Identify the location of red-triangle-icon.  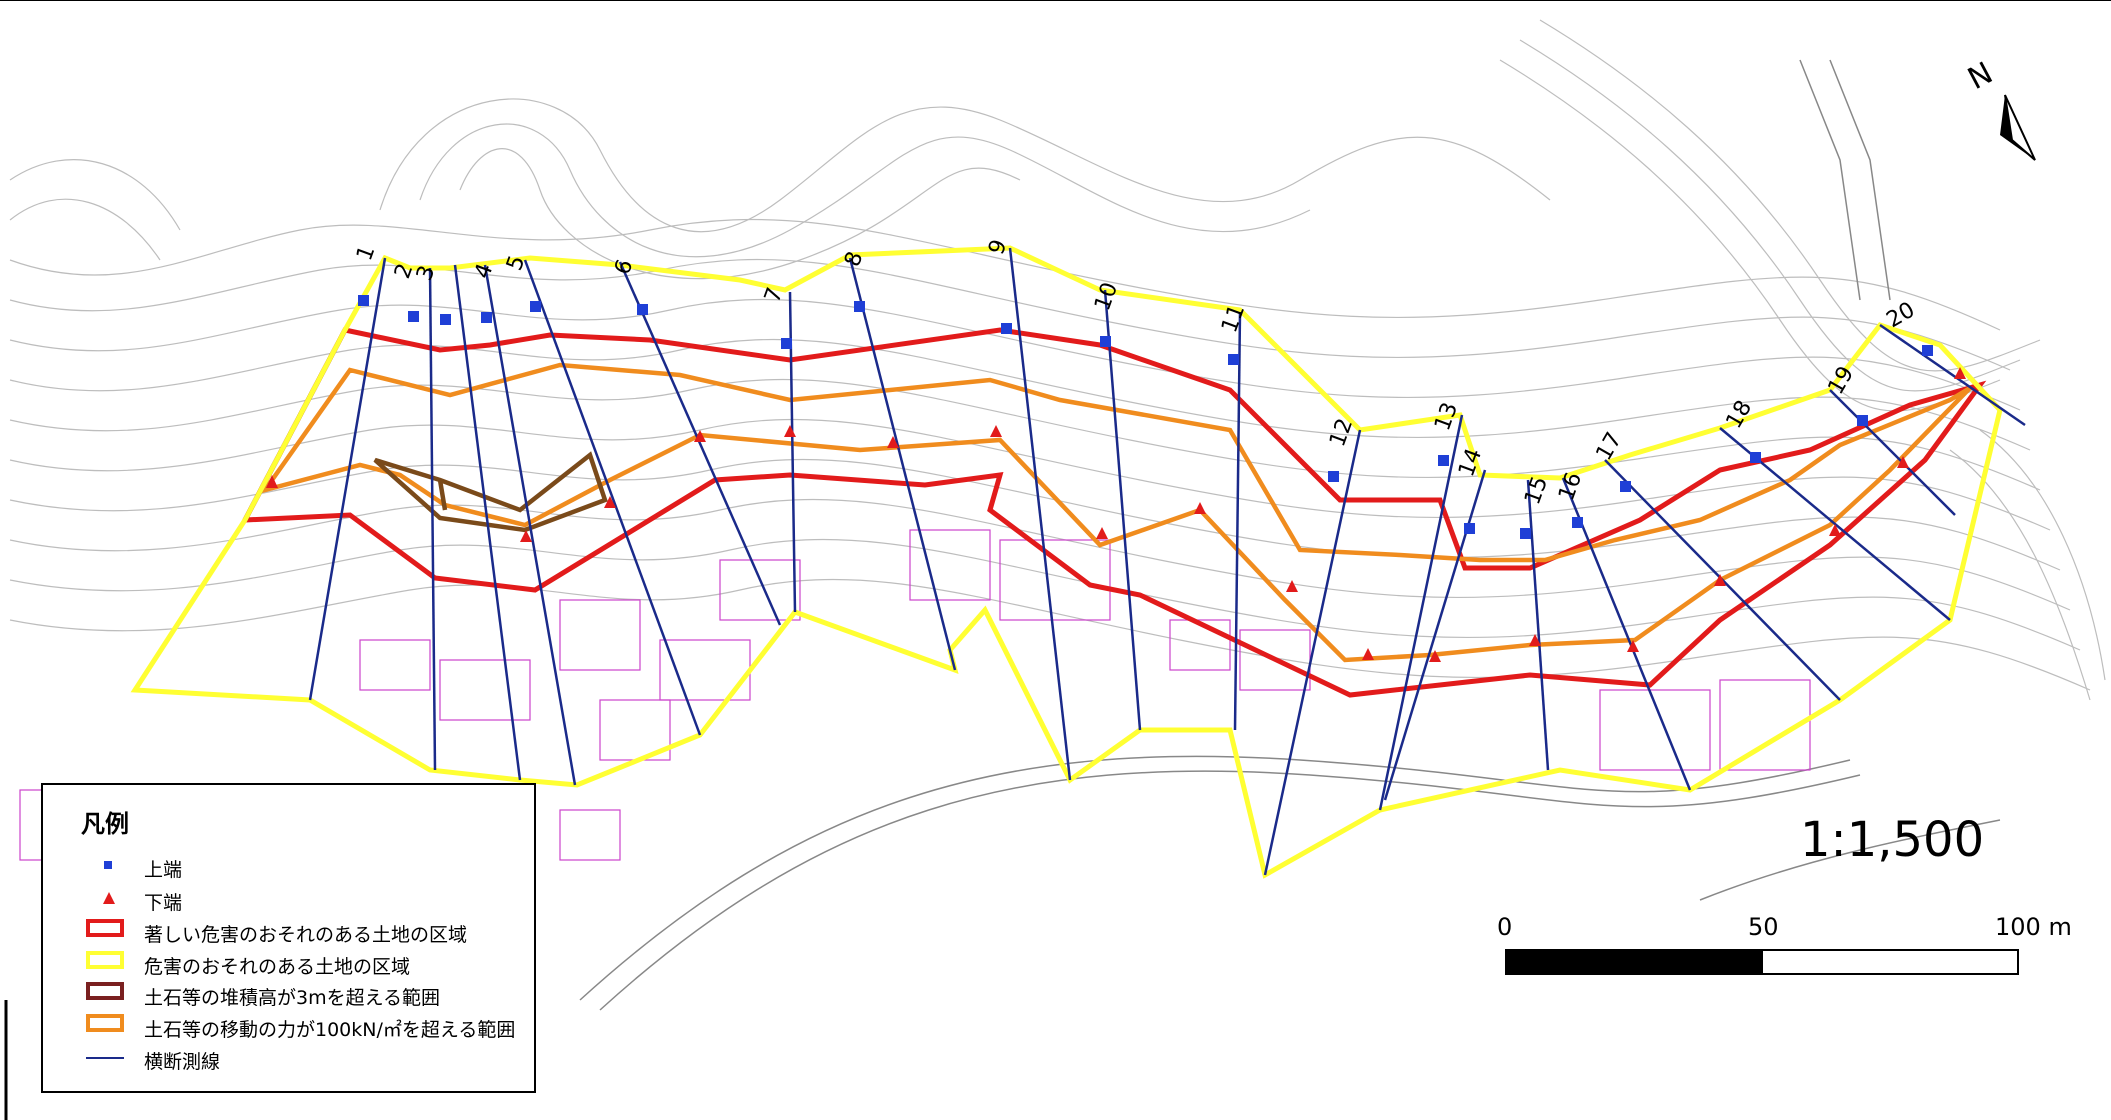
(109, 898).